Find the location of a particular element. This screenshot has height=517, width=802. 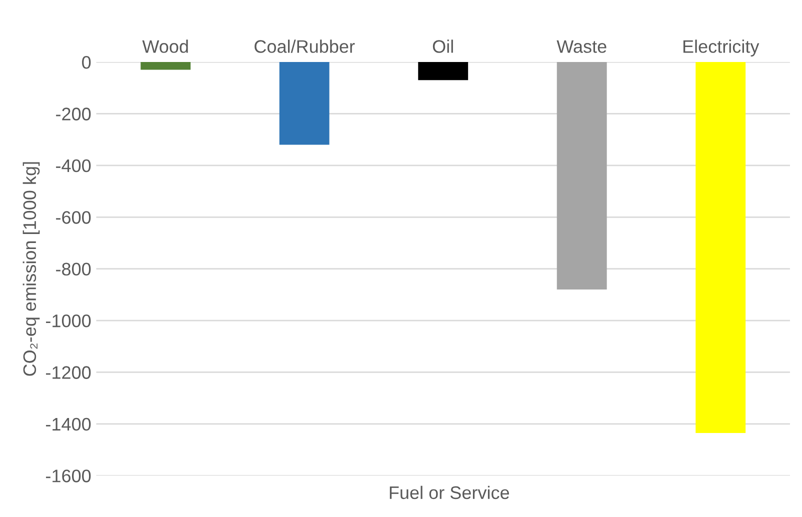

y-tick-label: -800 is located at coordinates (73, 269).